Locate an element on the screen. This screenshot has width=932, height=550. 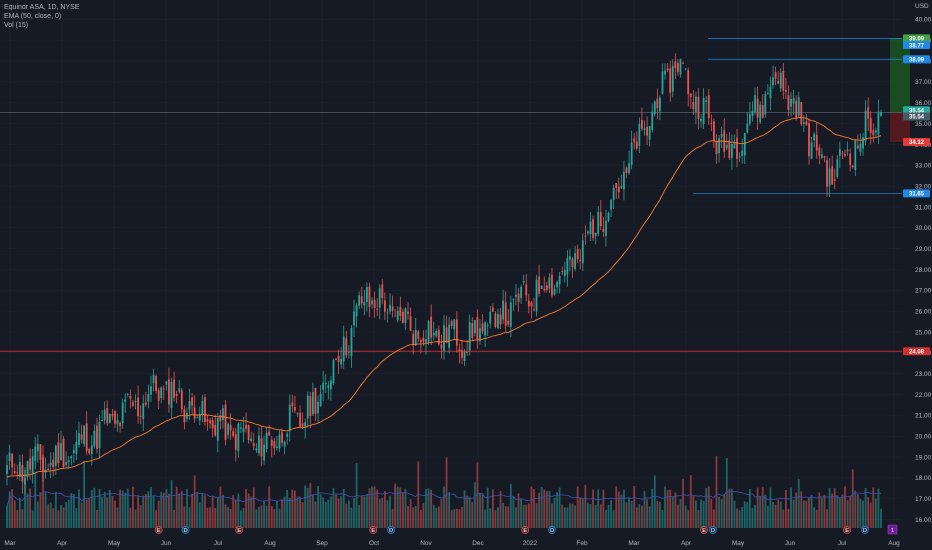
volume-moving-average is located at coordinates (444, 498).